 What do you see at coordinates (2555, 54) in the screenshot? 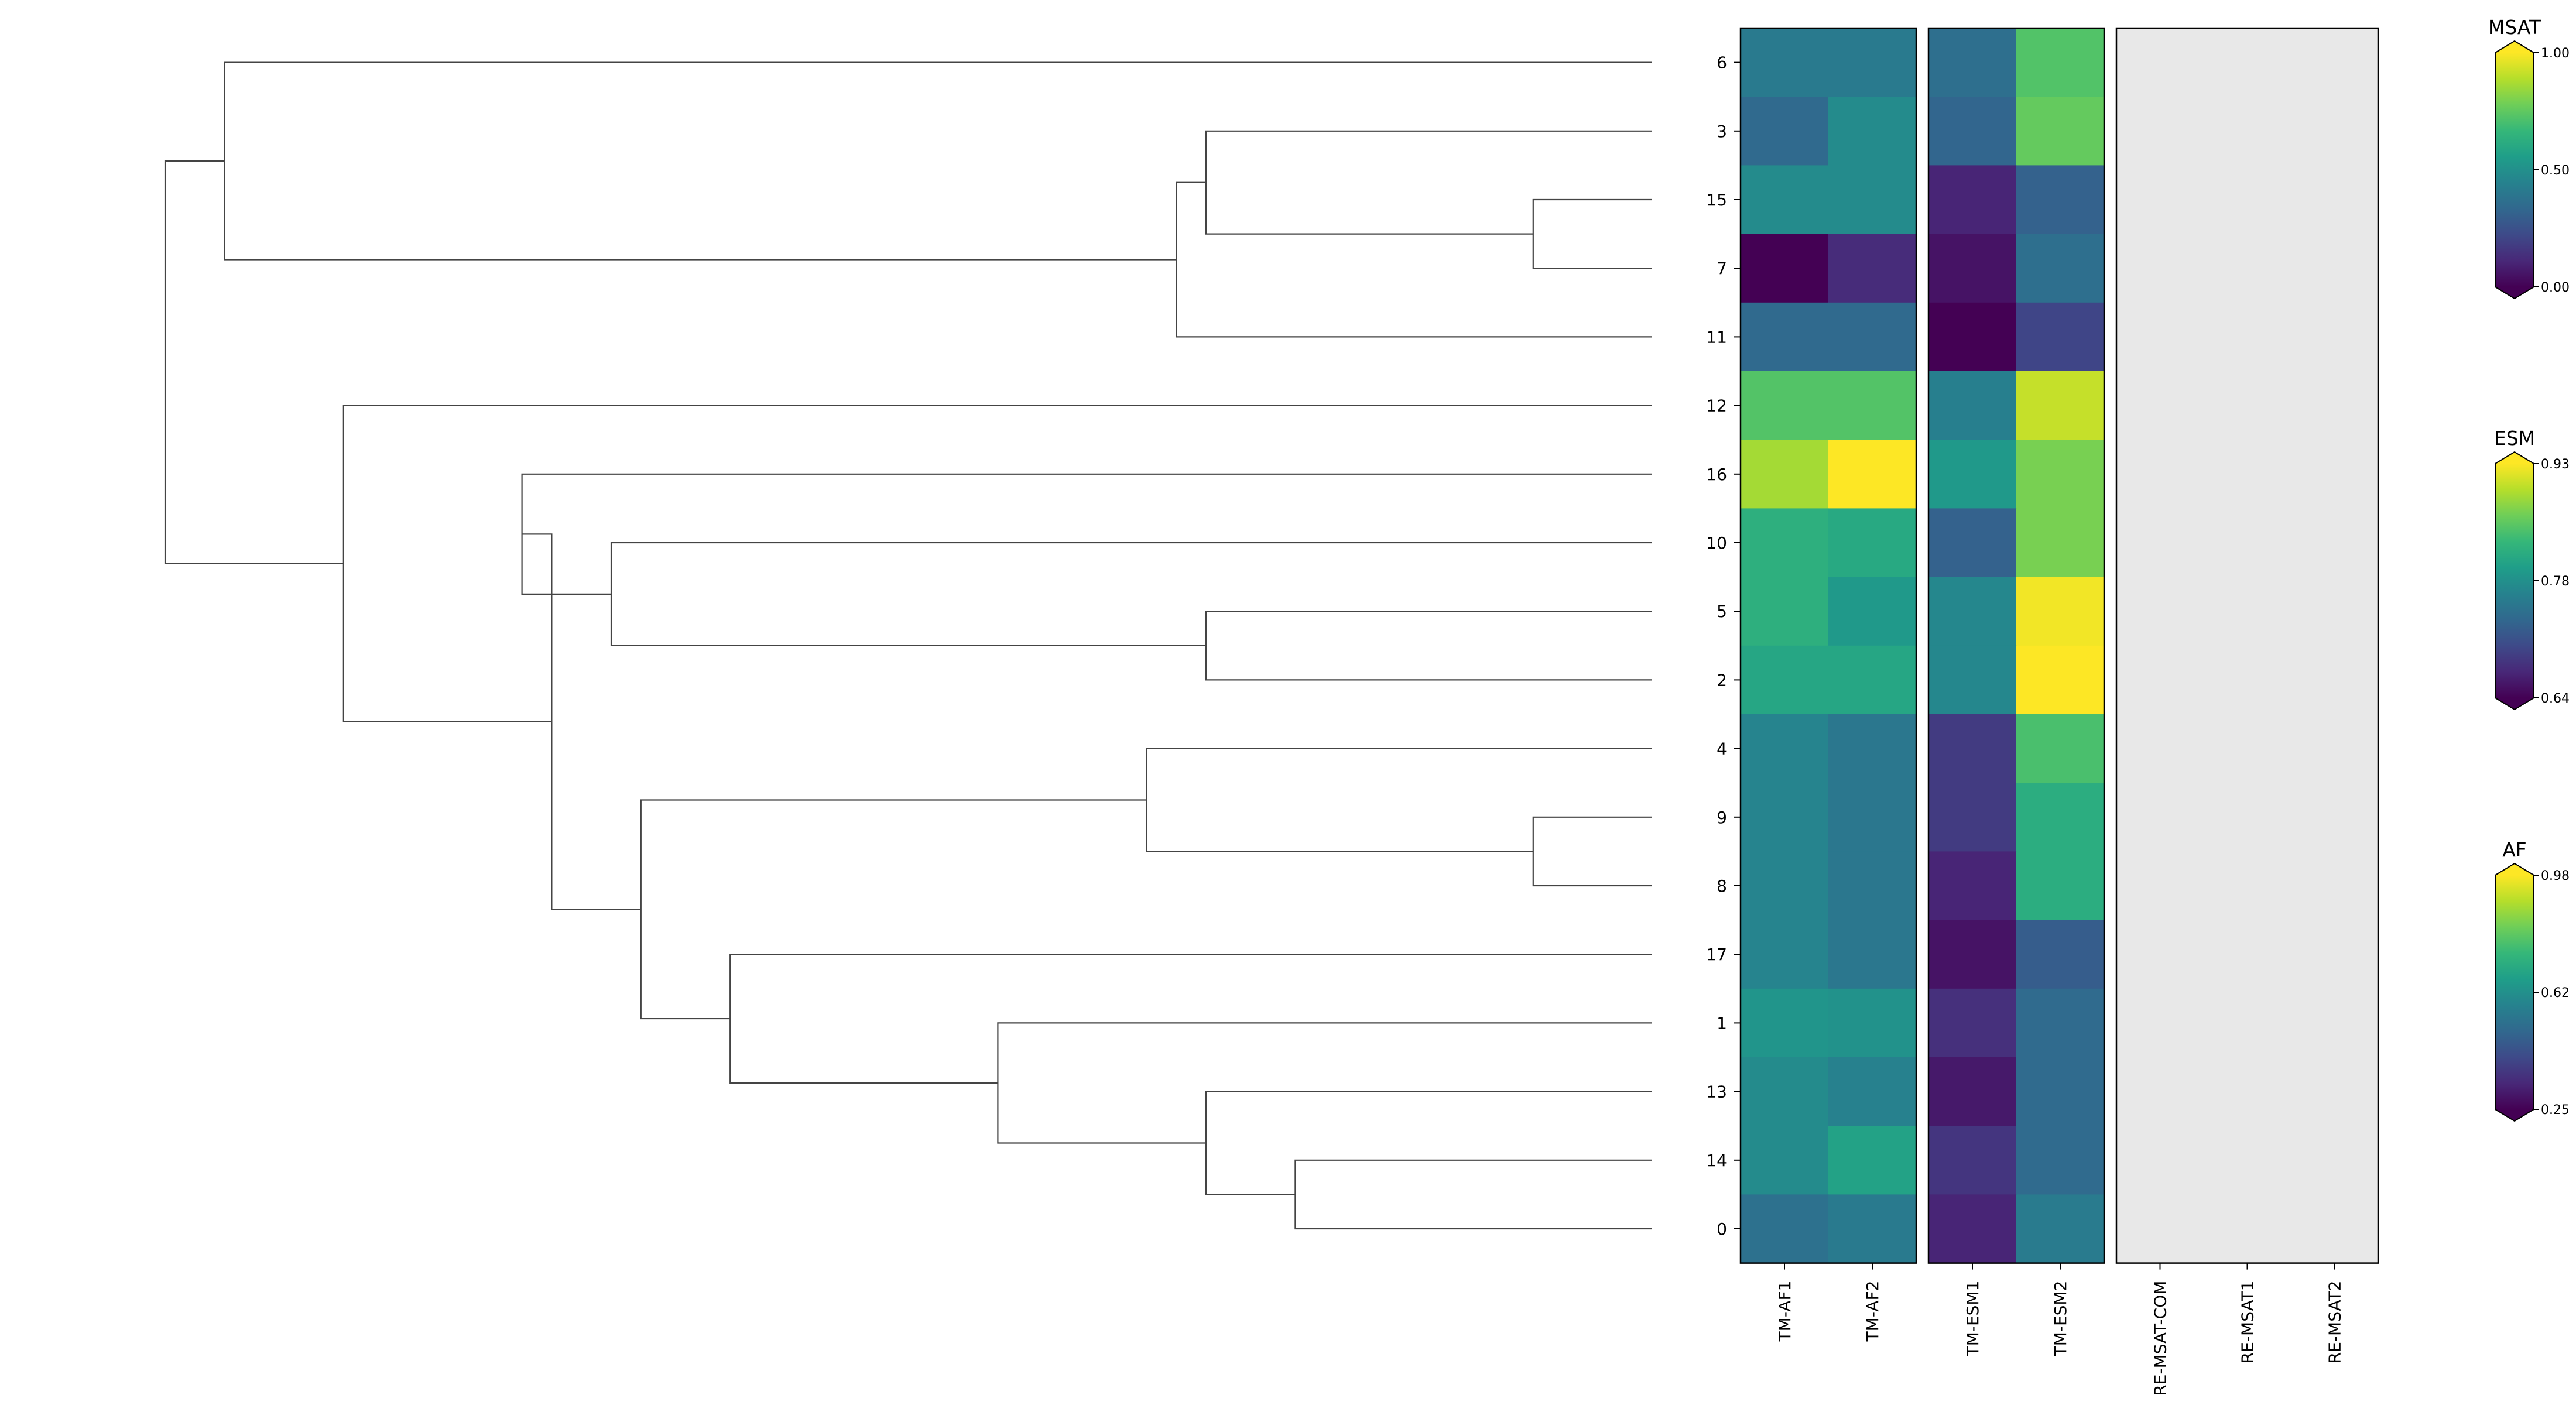
I see `colorbar-tick-label: 1.00` at bounding box center [2555, 54].